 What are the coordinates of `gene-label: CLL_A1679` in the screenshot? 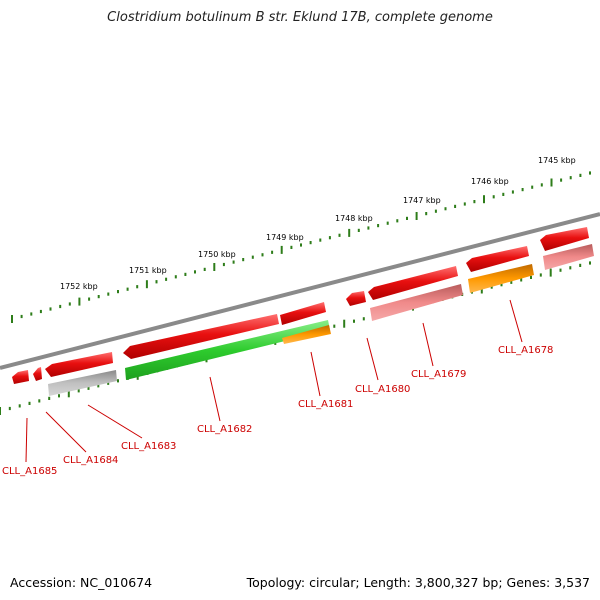 It's located at (438, 374).